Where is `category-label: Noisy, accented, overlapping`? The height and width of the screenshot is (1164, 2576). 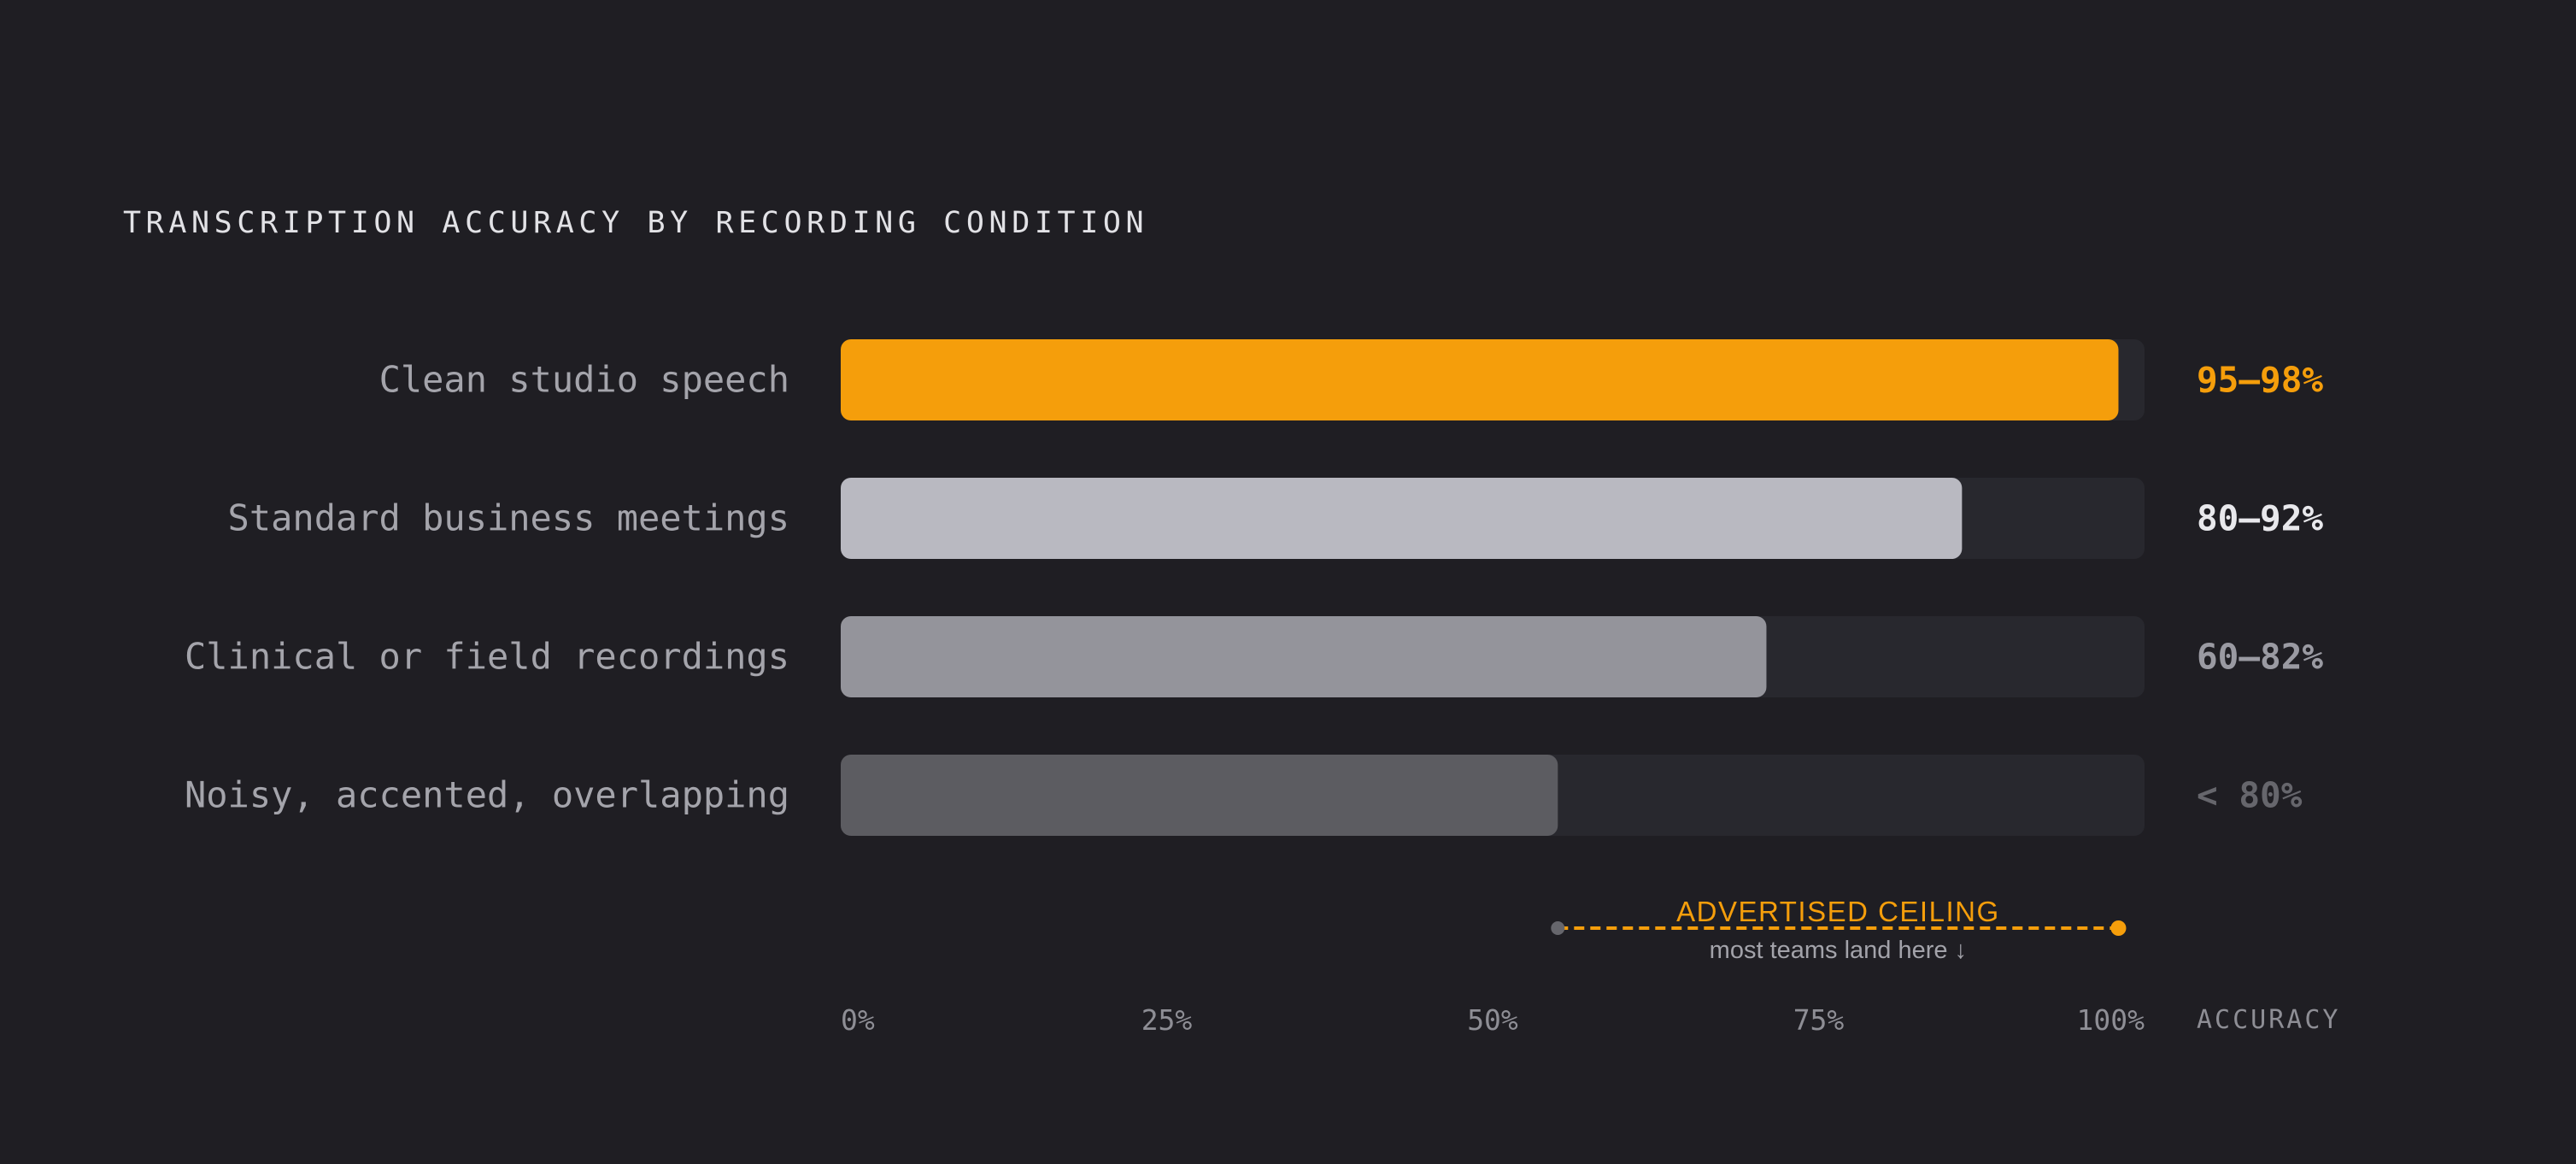 category-label: Noisy, accented, overlapping is located at coordinates (487, 795).